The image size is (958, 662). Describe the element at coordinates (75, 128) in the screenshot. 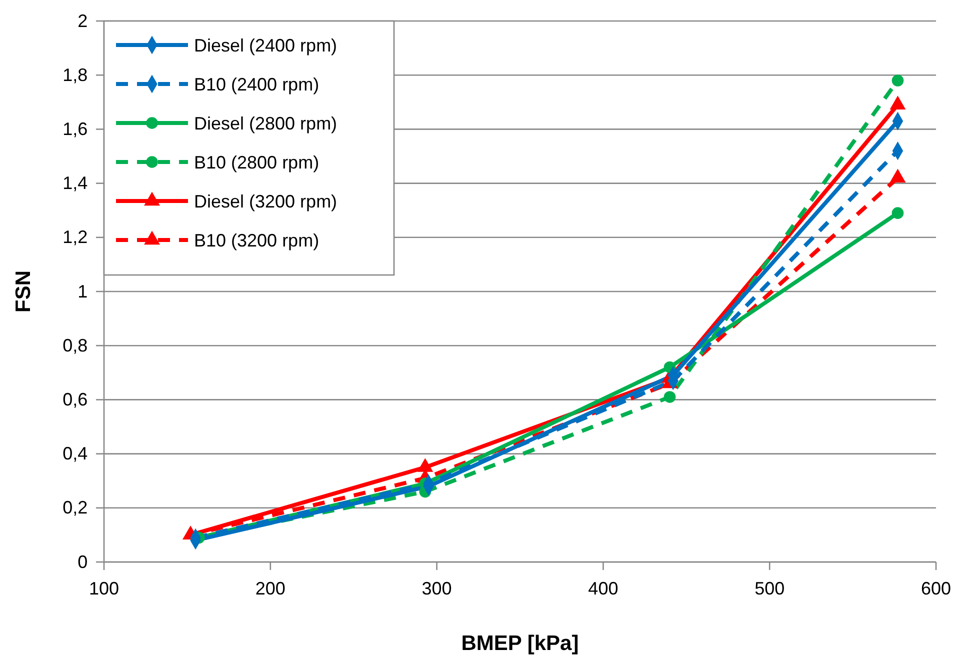

I see `y-tick-label: 1,6` at that location.